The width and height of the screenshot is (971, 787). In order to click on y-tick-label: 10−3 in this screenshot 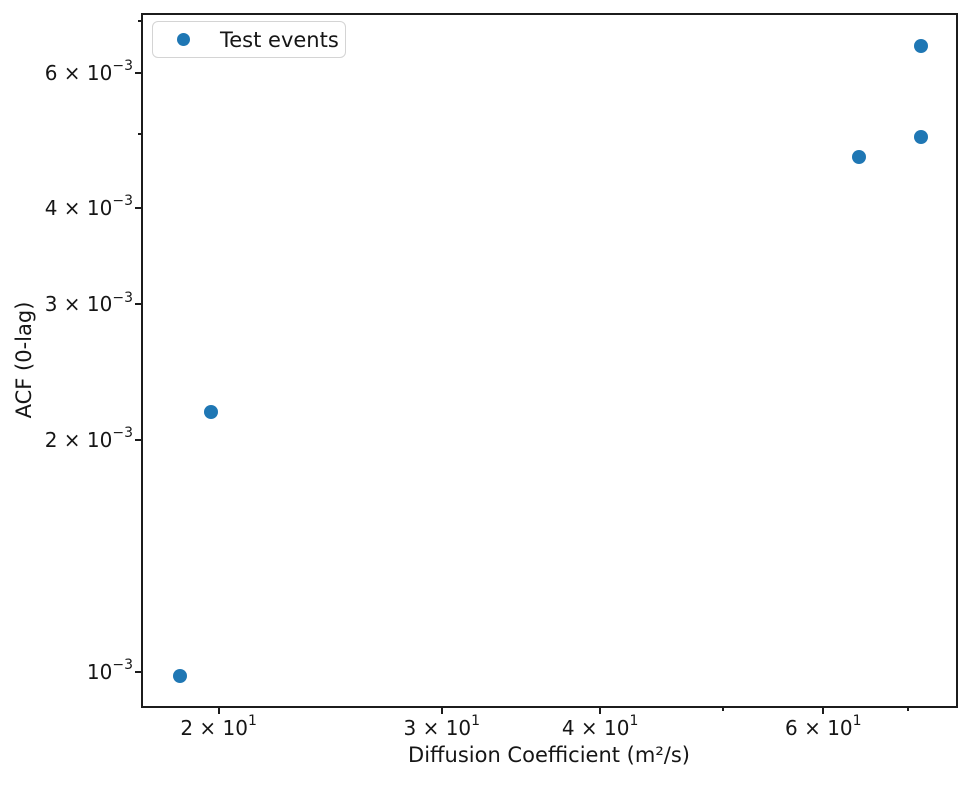, I will do `click(109, 670)`.